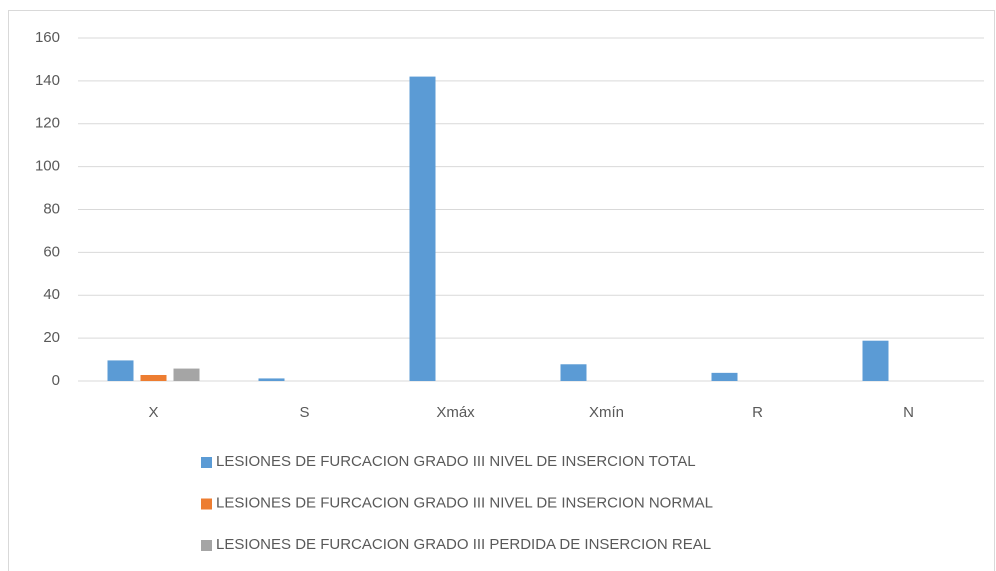 Image resolution: width=996 pixels, height=571 pixels. Describe the element at coordinates (304, 412) in the screenshot. I see `x-tick-label: S` at that location.